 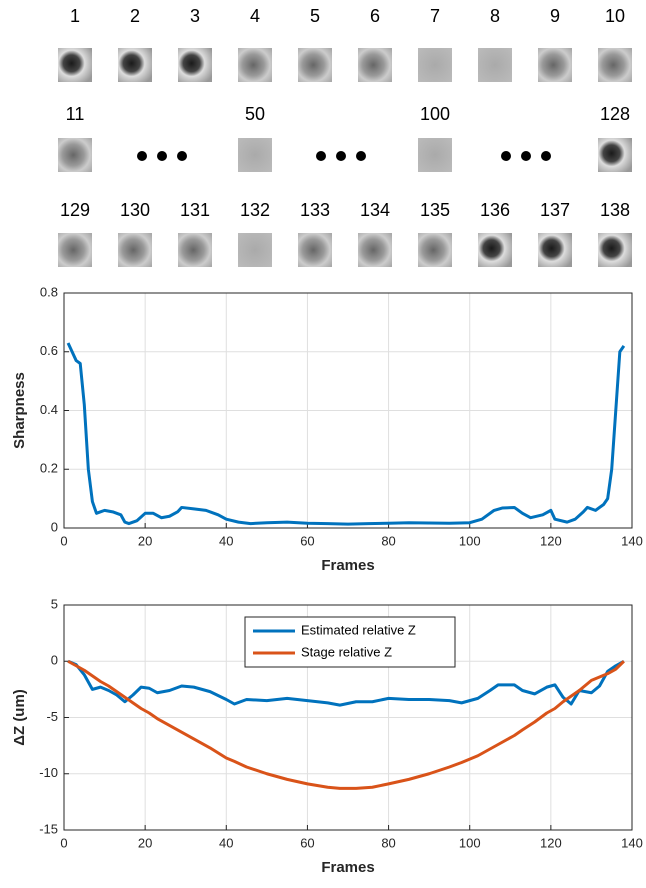 What do you see at coordinates (495, 210) in the screenshot?
I see `frame-label: 136` at bounding box center [495, 210].